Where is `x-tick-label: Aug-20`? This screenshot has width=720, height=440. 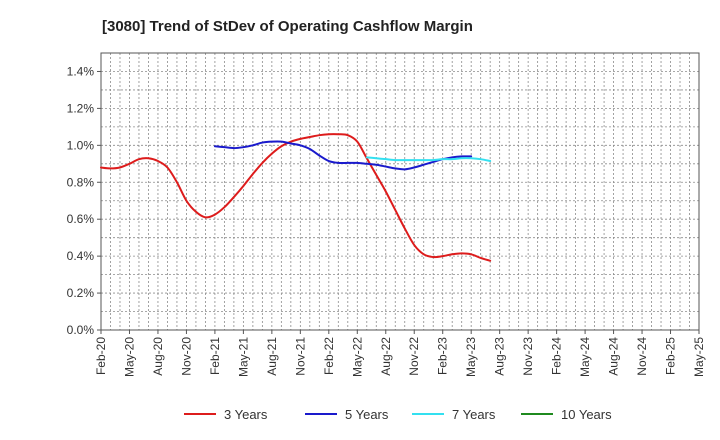
x-tick-label: Aug-20 is located at coordinates (158, 356).